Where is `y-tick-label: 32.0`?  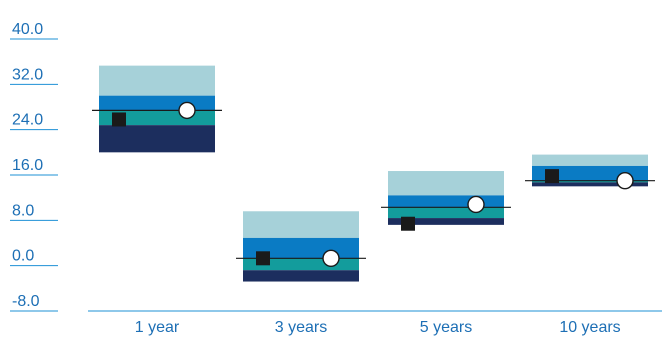
y-tick-label: 32.0 is located at coordinates (27, 74).